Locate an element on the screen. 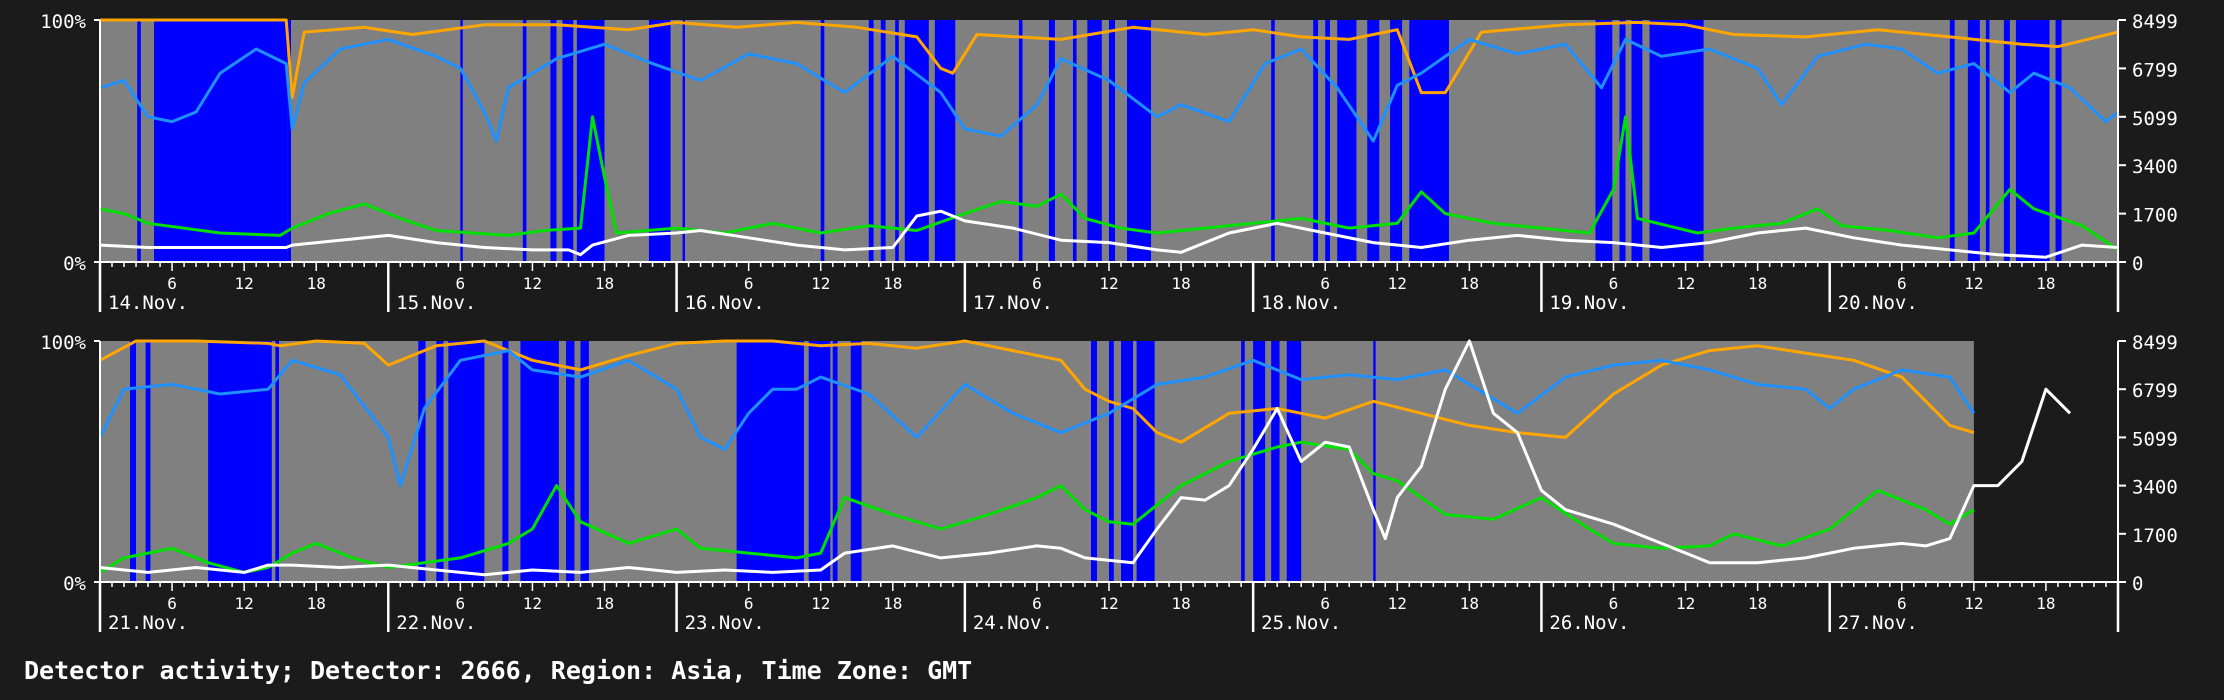  x-axis-day-label: 26.Nov. is located at coordinates (1589, 623).